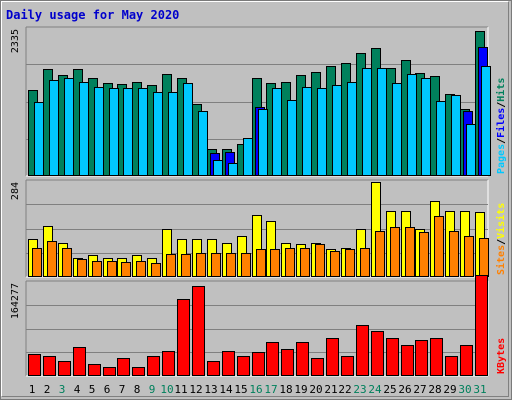 Image resolution: width=512 pixels, height=400 pixels. What do you see at coordinates (47, 389) in the screenshot?
I see `day-label-2: 2` at bounding box center [47, 389].